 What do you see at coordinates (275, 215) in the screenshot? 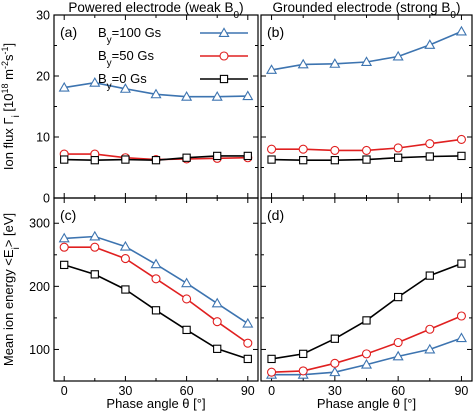
I see `panel-label: (d)` at bounding box center [275, 215].